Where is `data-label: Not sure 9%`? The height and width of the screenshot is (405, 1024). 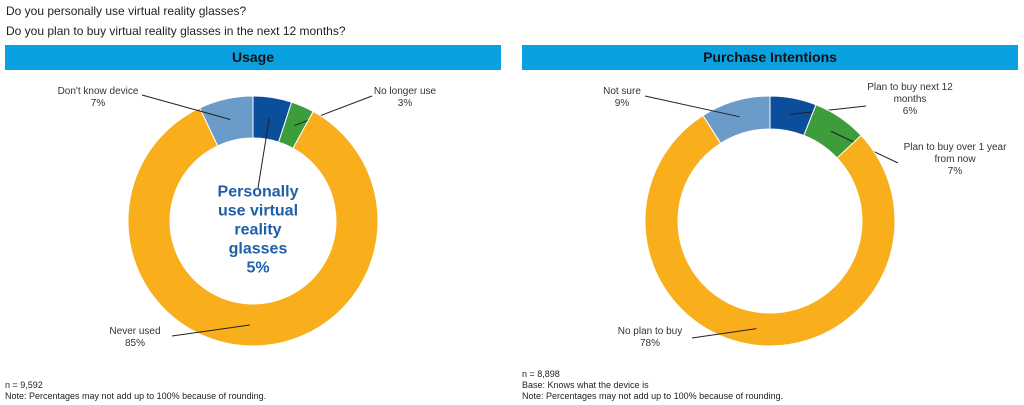
data-label: Not sure 9% is located at coordinates (622, 98).